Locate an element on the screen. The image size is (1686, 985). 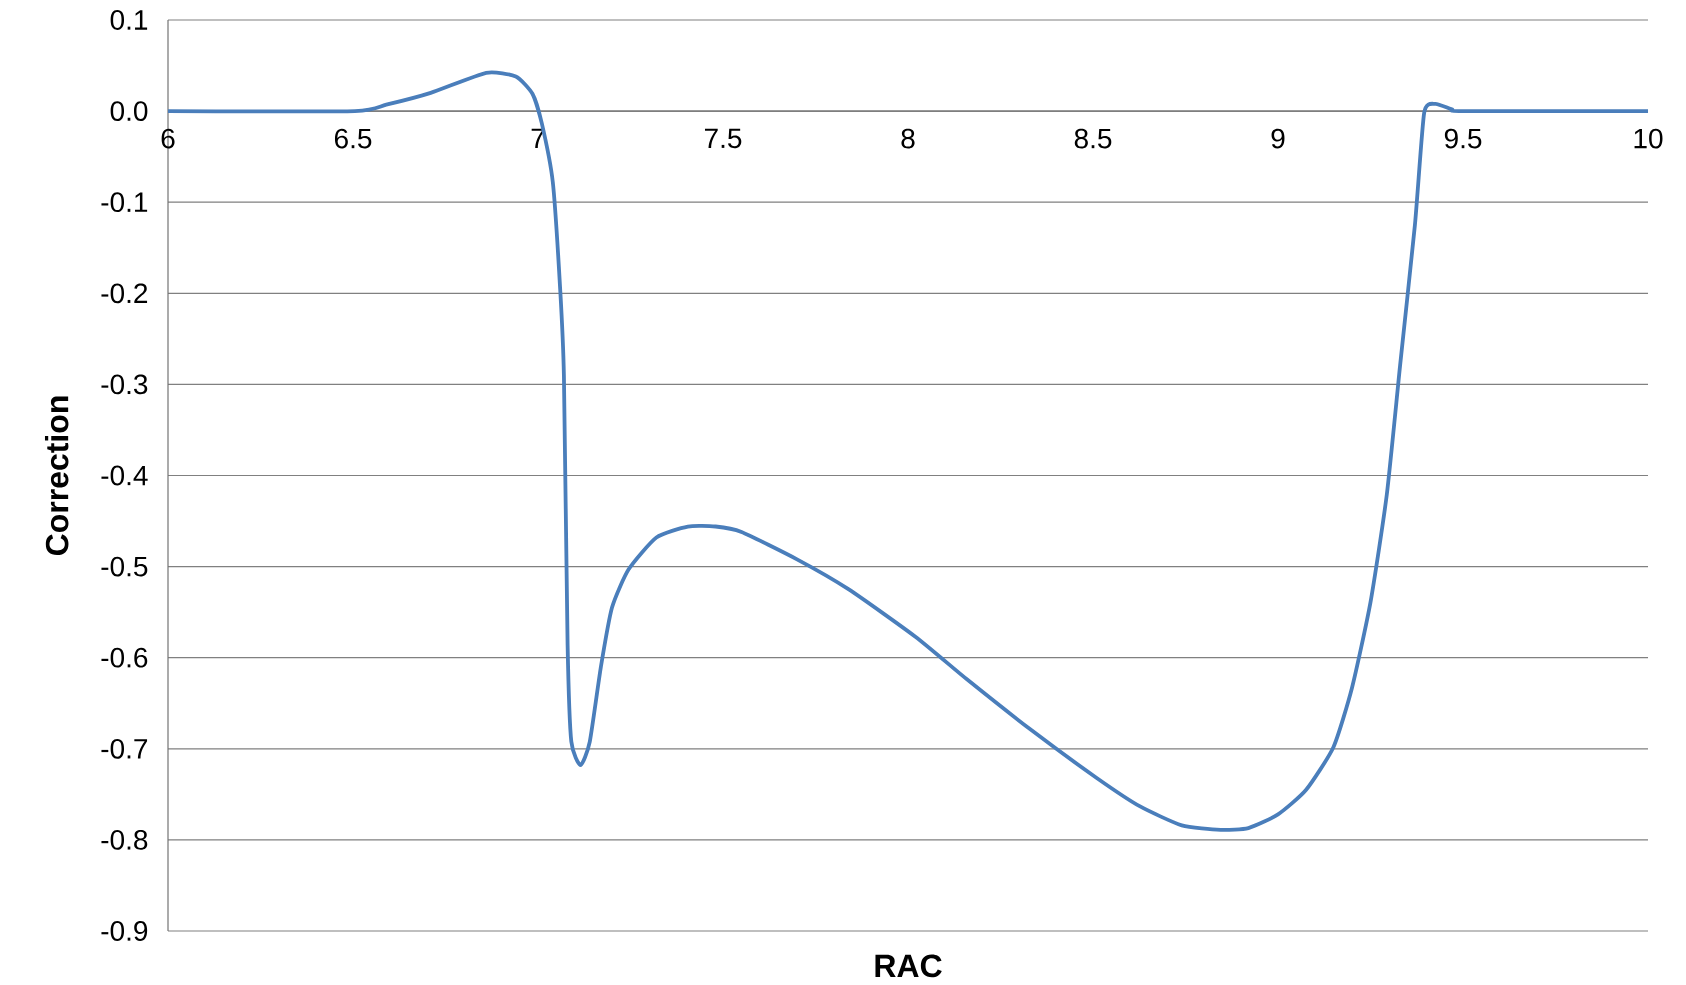
y-tick-label: -0.5 is located at coordinates (124, 566).